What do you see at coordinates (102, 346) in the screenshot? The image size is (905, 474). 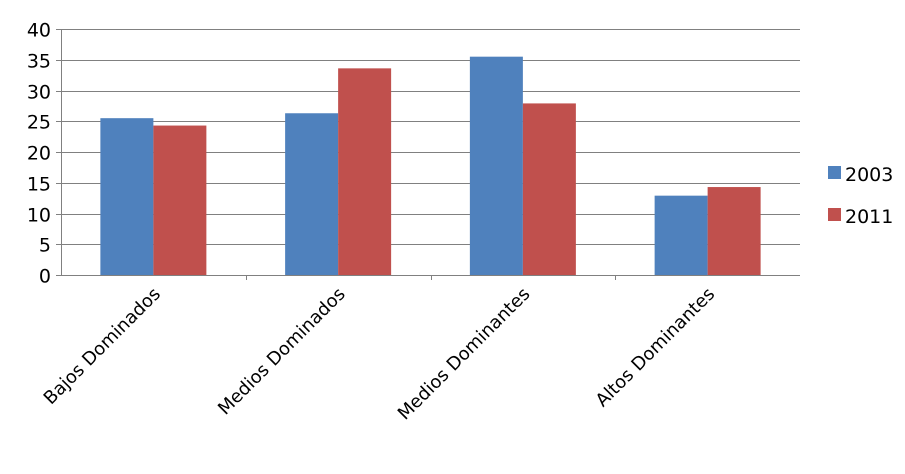 I see `x-tick-label: Bajos Dominados` at bounding box center [102, 346].